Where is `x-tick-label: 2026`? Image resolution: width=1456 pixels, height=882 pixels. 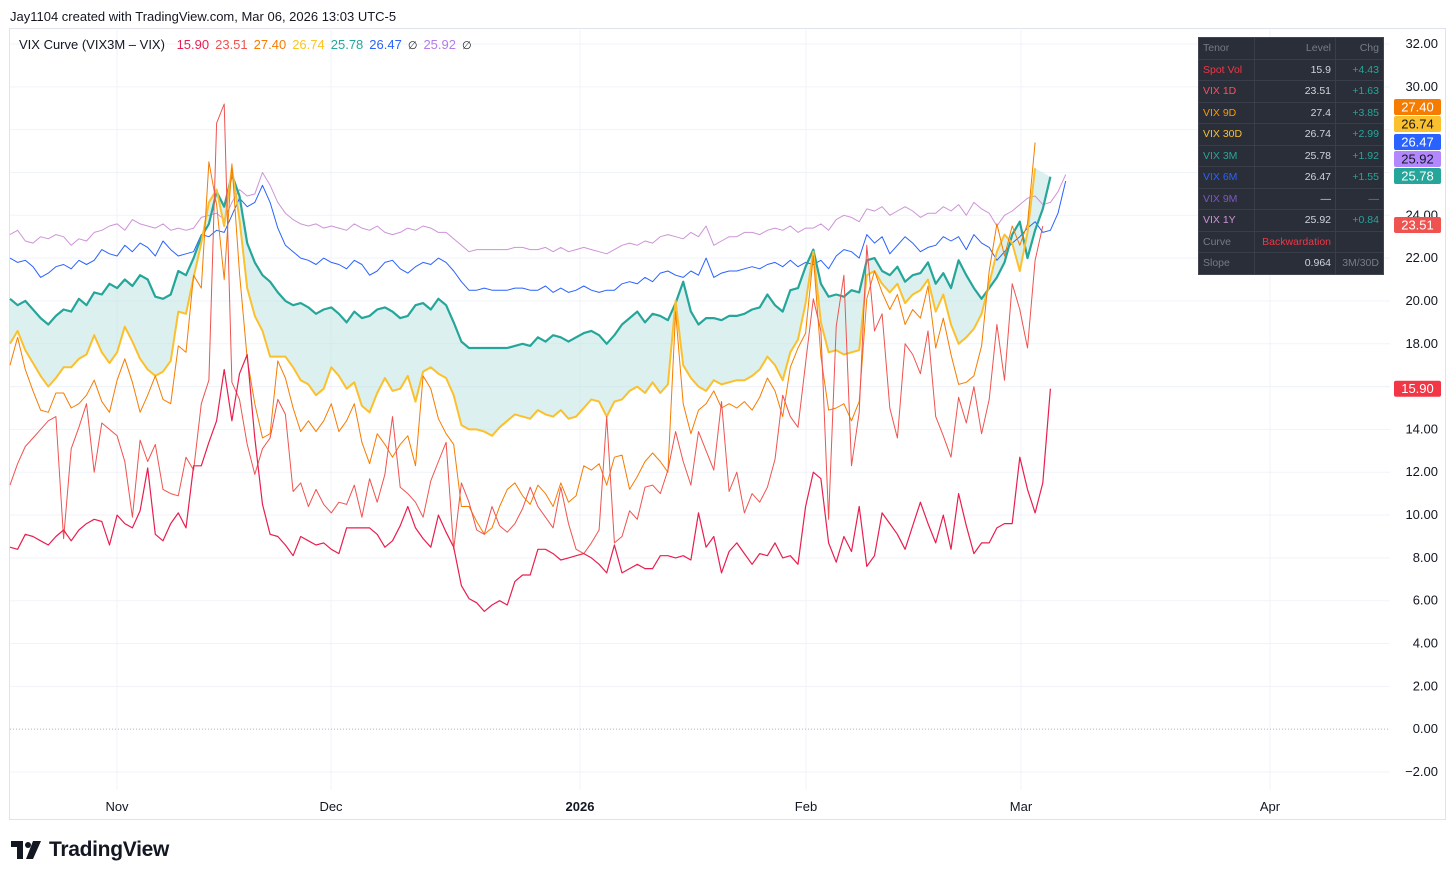
x-tick-label: 2026 is located at coordinates (580, 806).